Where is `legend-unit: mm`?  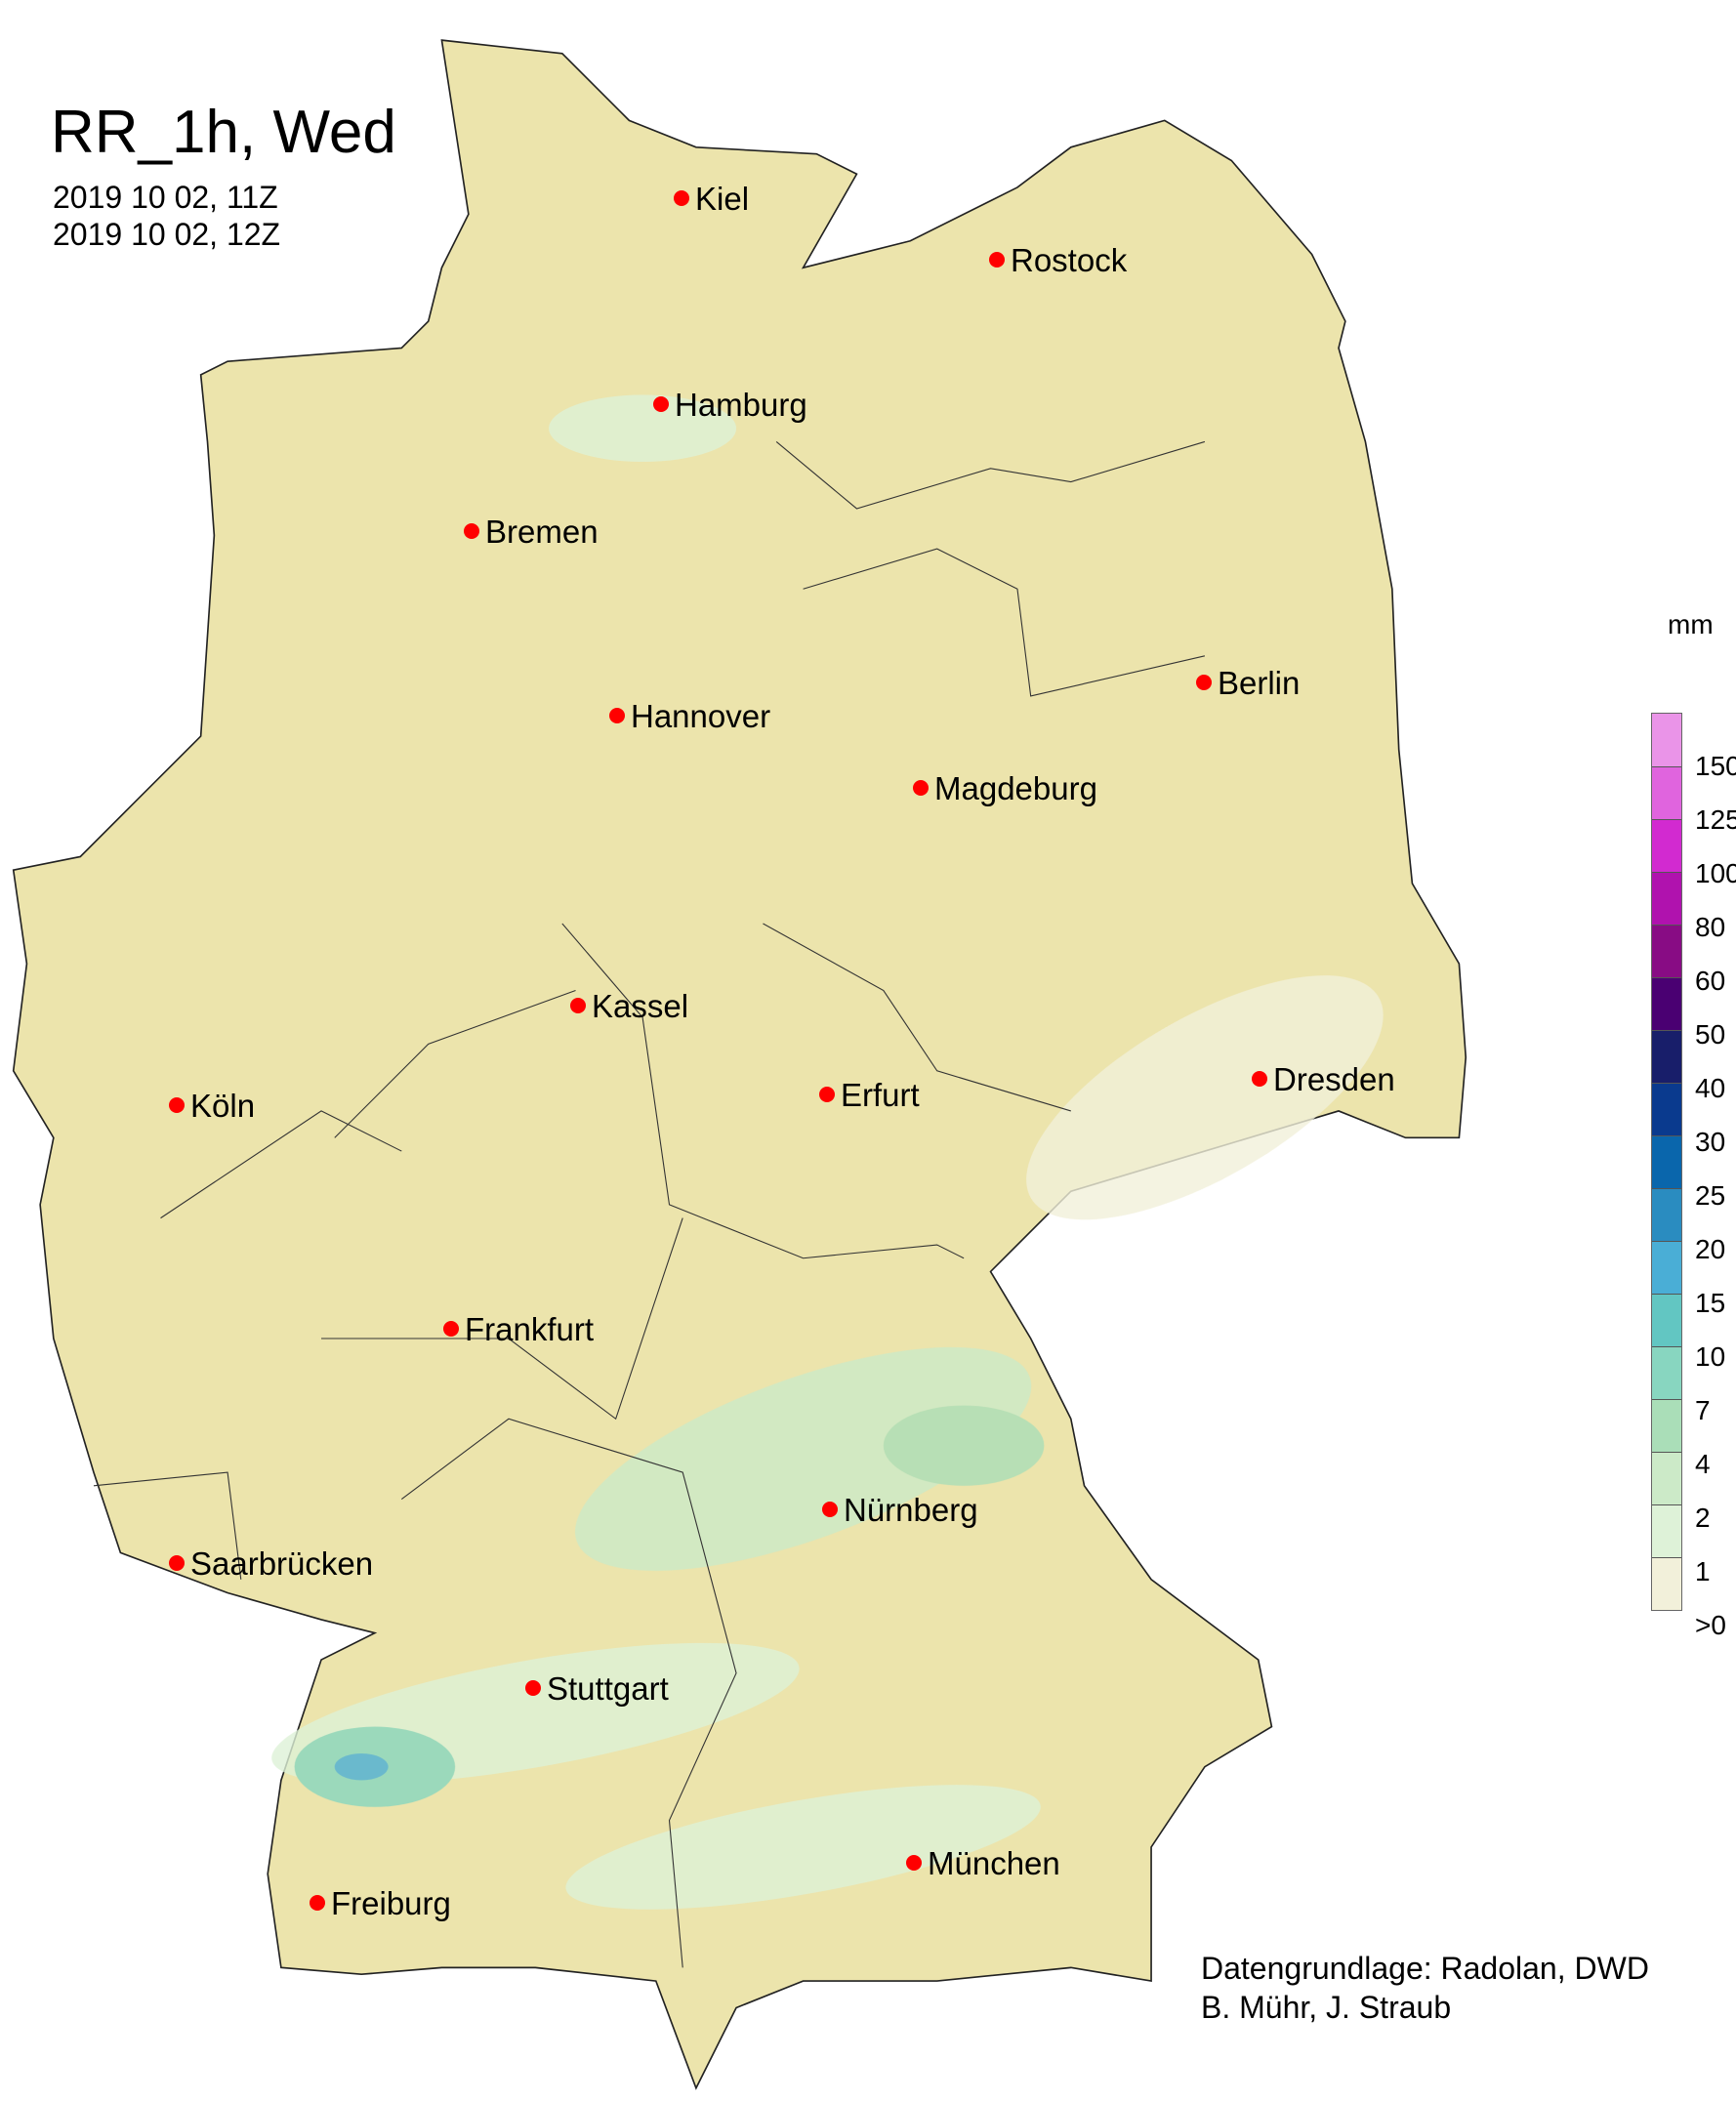 legend-unit: mm is located at coordinates (1691, 624).